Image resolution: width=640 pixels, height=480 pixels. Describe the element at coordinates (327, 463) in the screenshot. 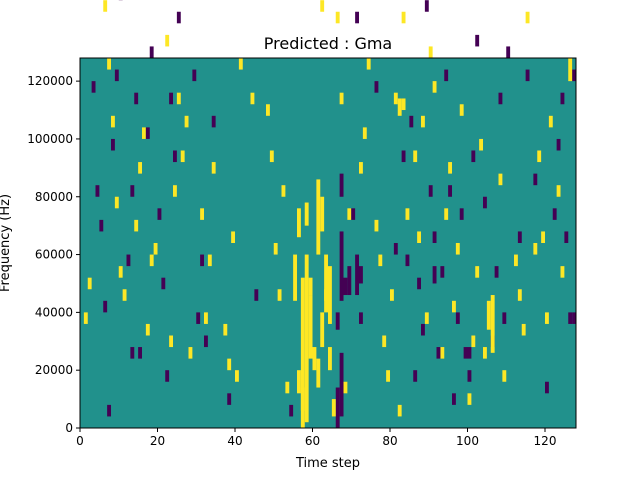

I see `x-axis-label: Time step` at that location.